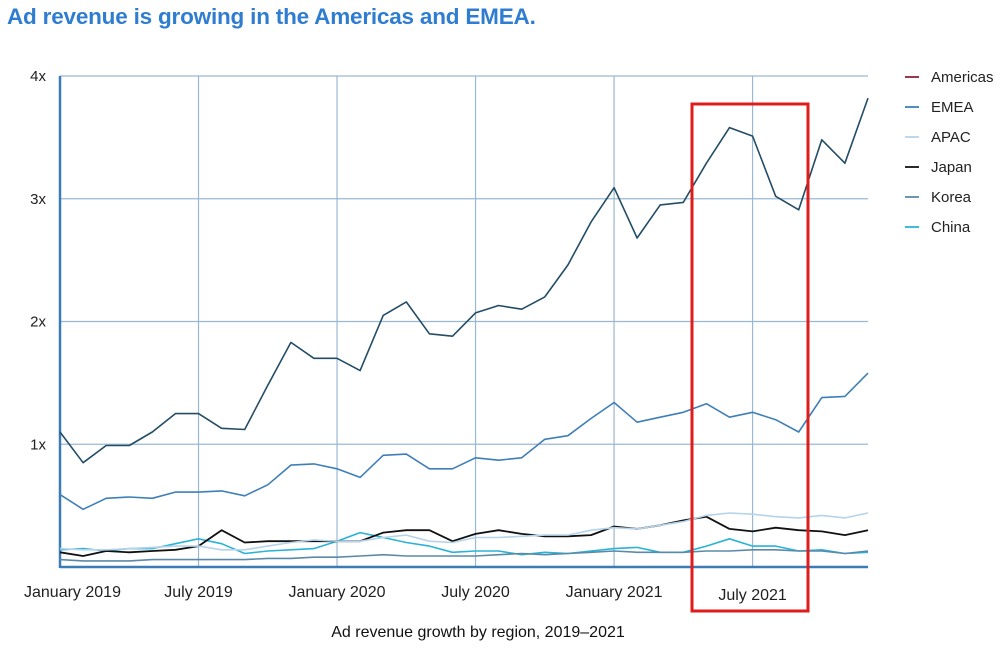  What do you see at coordinates (475, 592) in the screenshot?
I see `x-tick-label: July 2020` at bounding box center [475, 592].